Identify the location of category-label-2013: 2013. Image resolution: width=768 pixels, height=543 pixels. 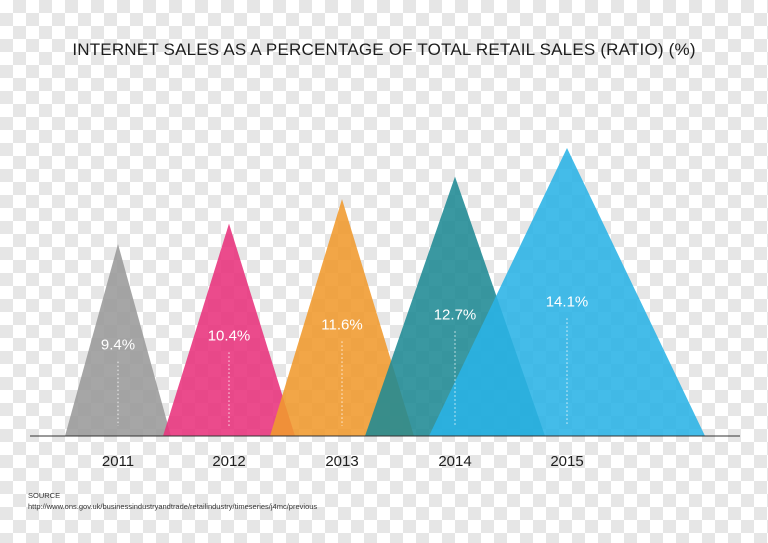
(341, 461).